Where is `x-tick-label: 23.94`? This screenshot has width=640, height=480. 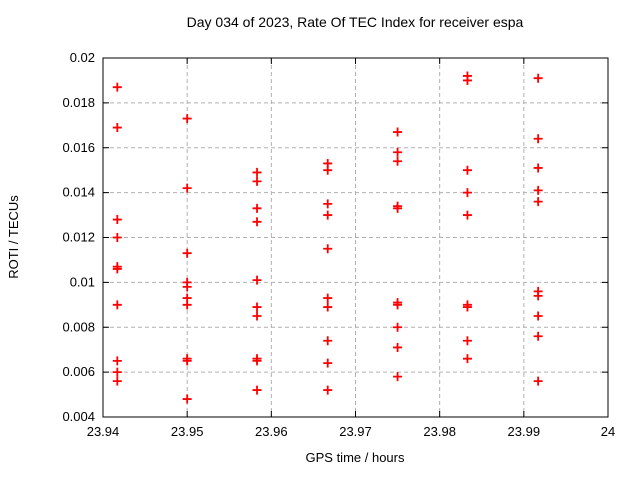 x-tick-label: 23.94 is located at coordinates (103, 431).